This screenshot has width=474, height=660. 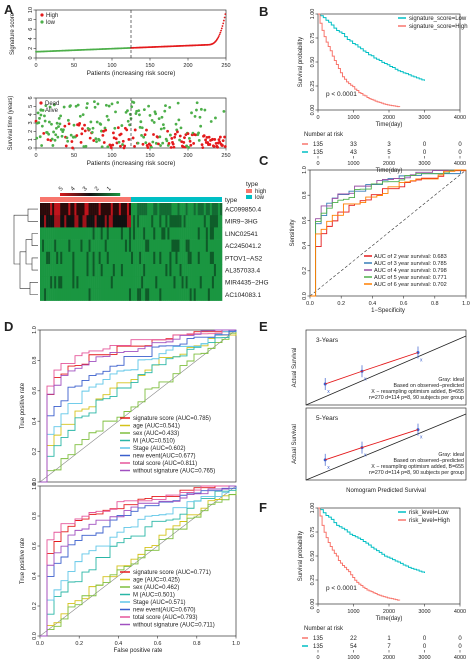 I want to click on a3-gene-label: AC099850.4, so click(x=243, y=210).